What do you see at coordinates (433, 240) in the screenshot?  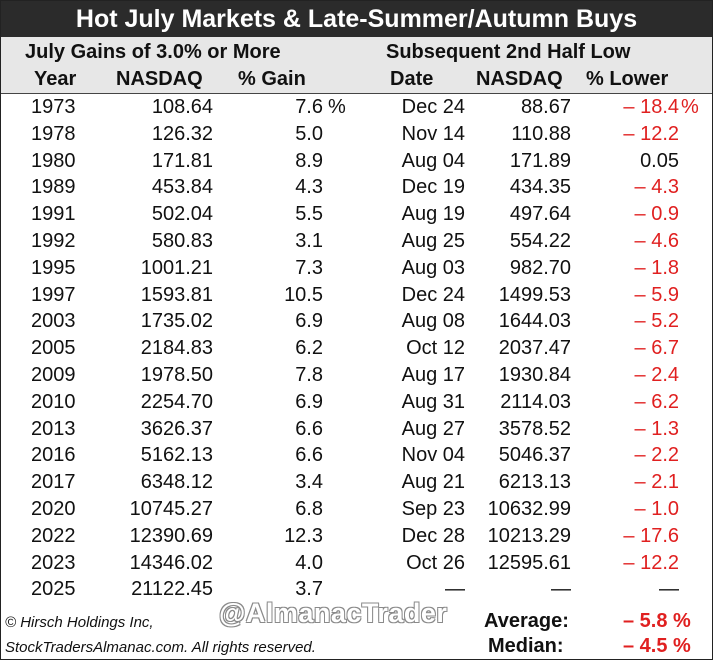 I see `cell-date: Aug 25` at bounding box center [433, 240].